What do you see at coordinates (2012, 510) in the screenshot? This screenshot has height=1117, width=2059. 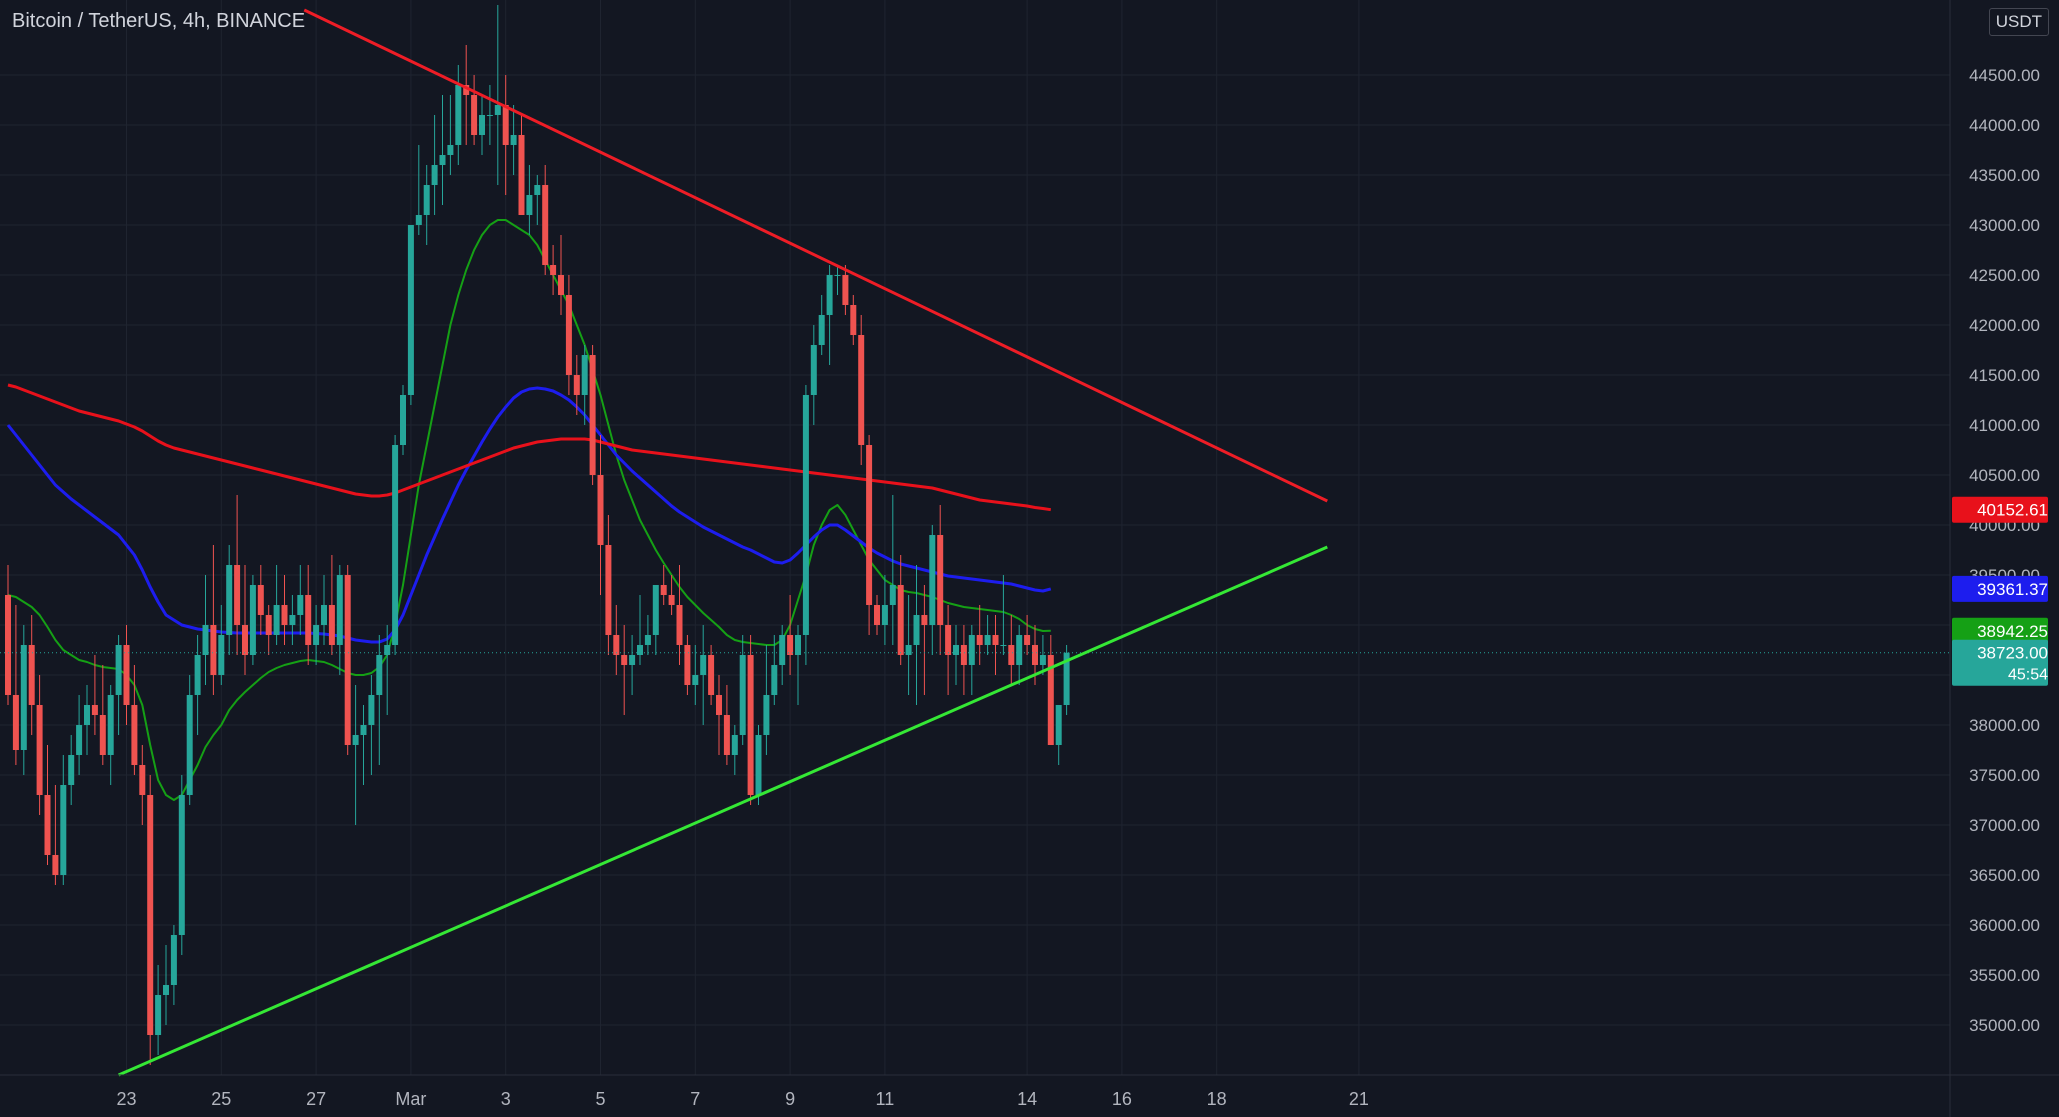 I see `price-label-text: 40152.61` at bounding box center [2012, 510].